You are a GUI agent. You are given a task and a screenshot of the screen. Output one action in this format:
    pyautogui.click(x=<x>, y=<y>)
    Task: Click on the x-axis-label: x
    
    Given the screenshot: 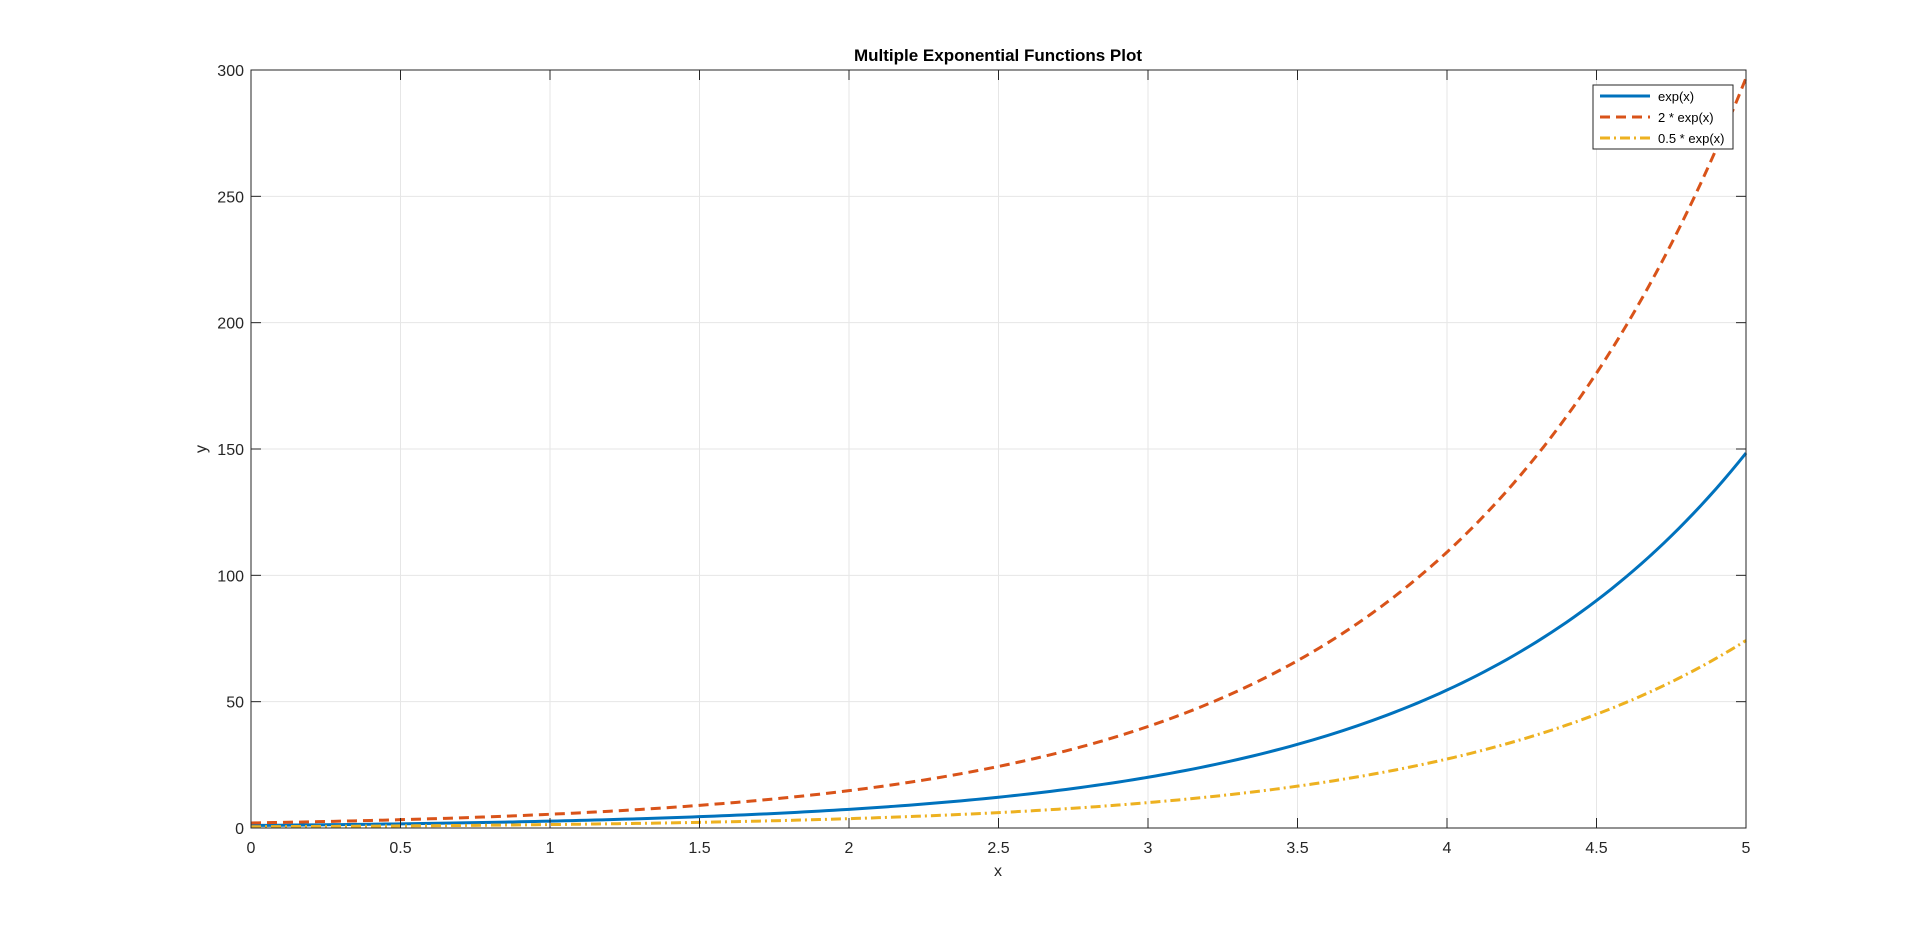 What is the action you would take?
    pyautogui.click(x=998, y=871)
    